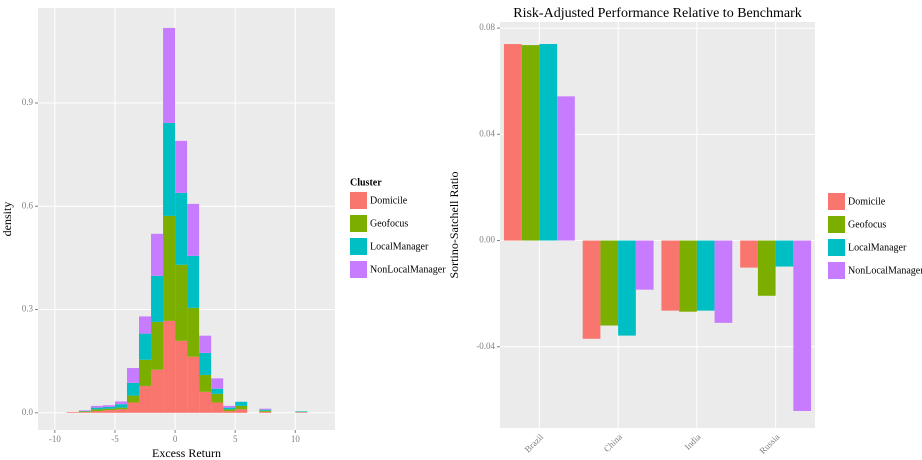  Describe the element at coordinates (487, 240) in the screenshot. I see `y-tick-label: 0.00` at that location.